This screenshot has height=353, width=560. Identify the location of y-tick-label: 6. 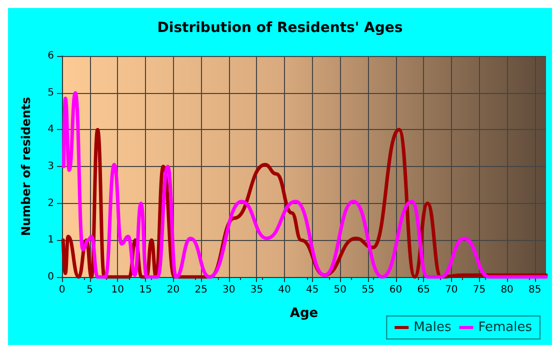
(51, 56).